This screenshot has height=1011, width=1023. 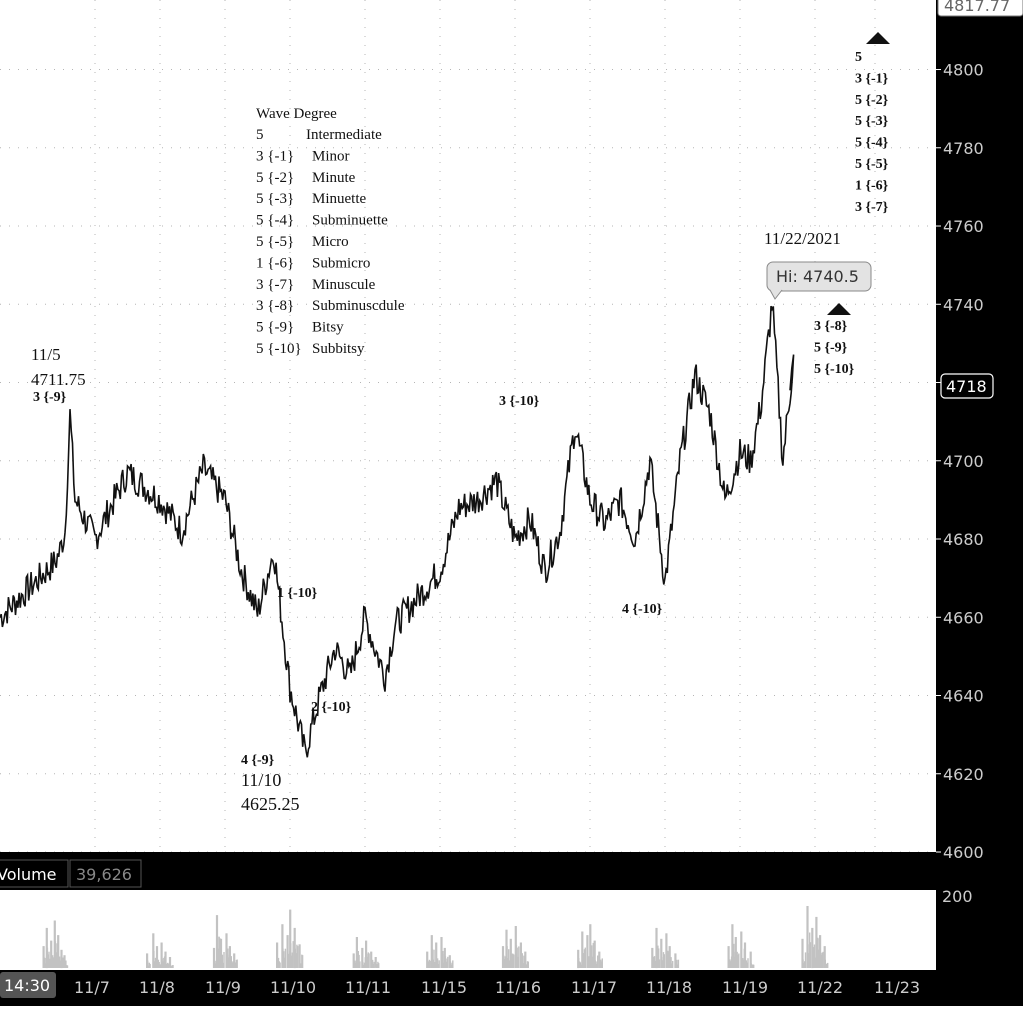 I want to click on legend-row-code: 5 {-10}, so click(x=279, y=349).